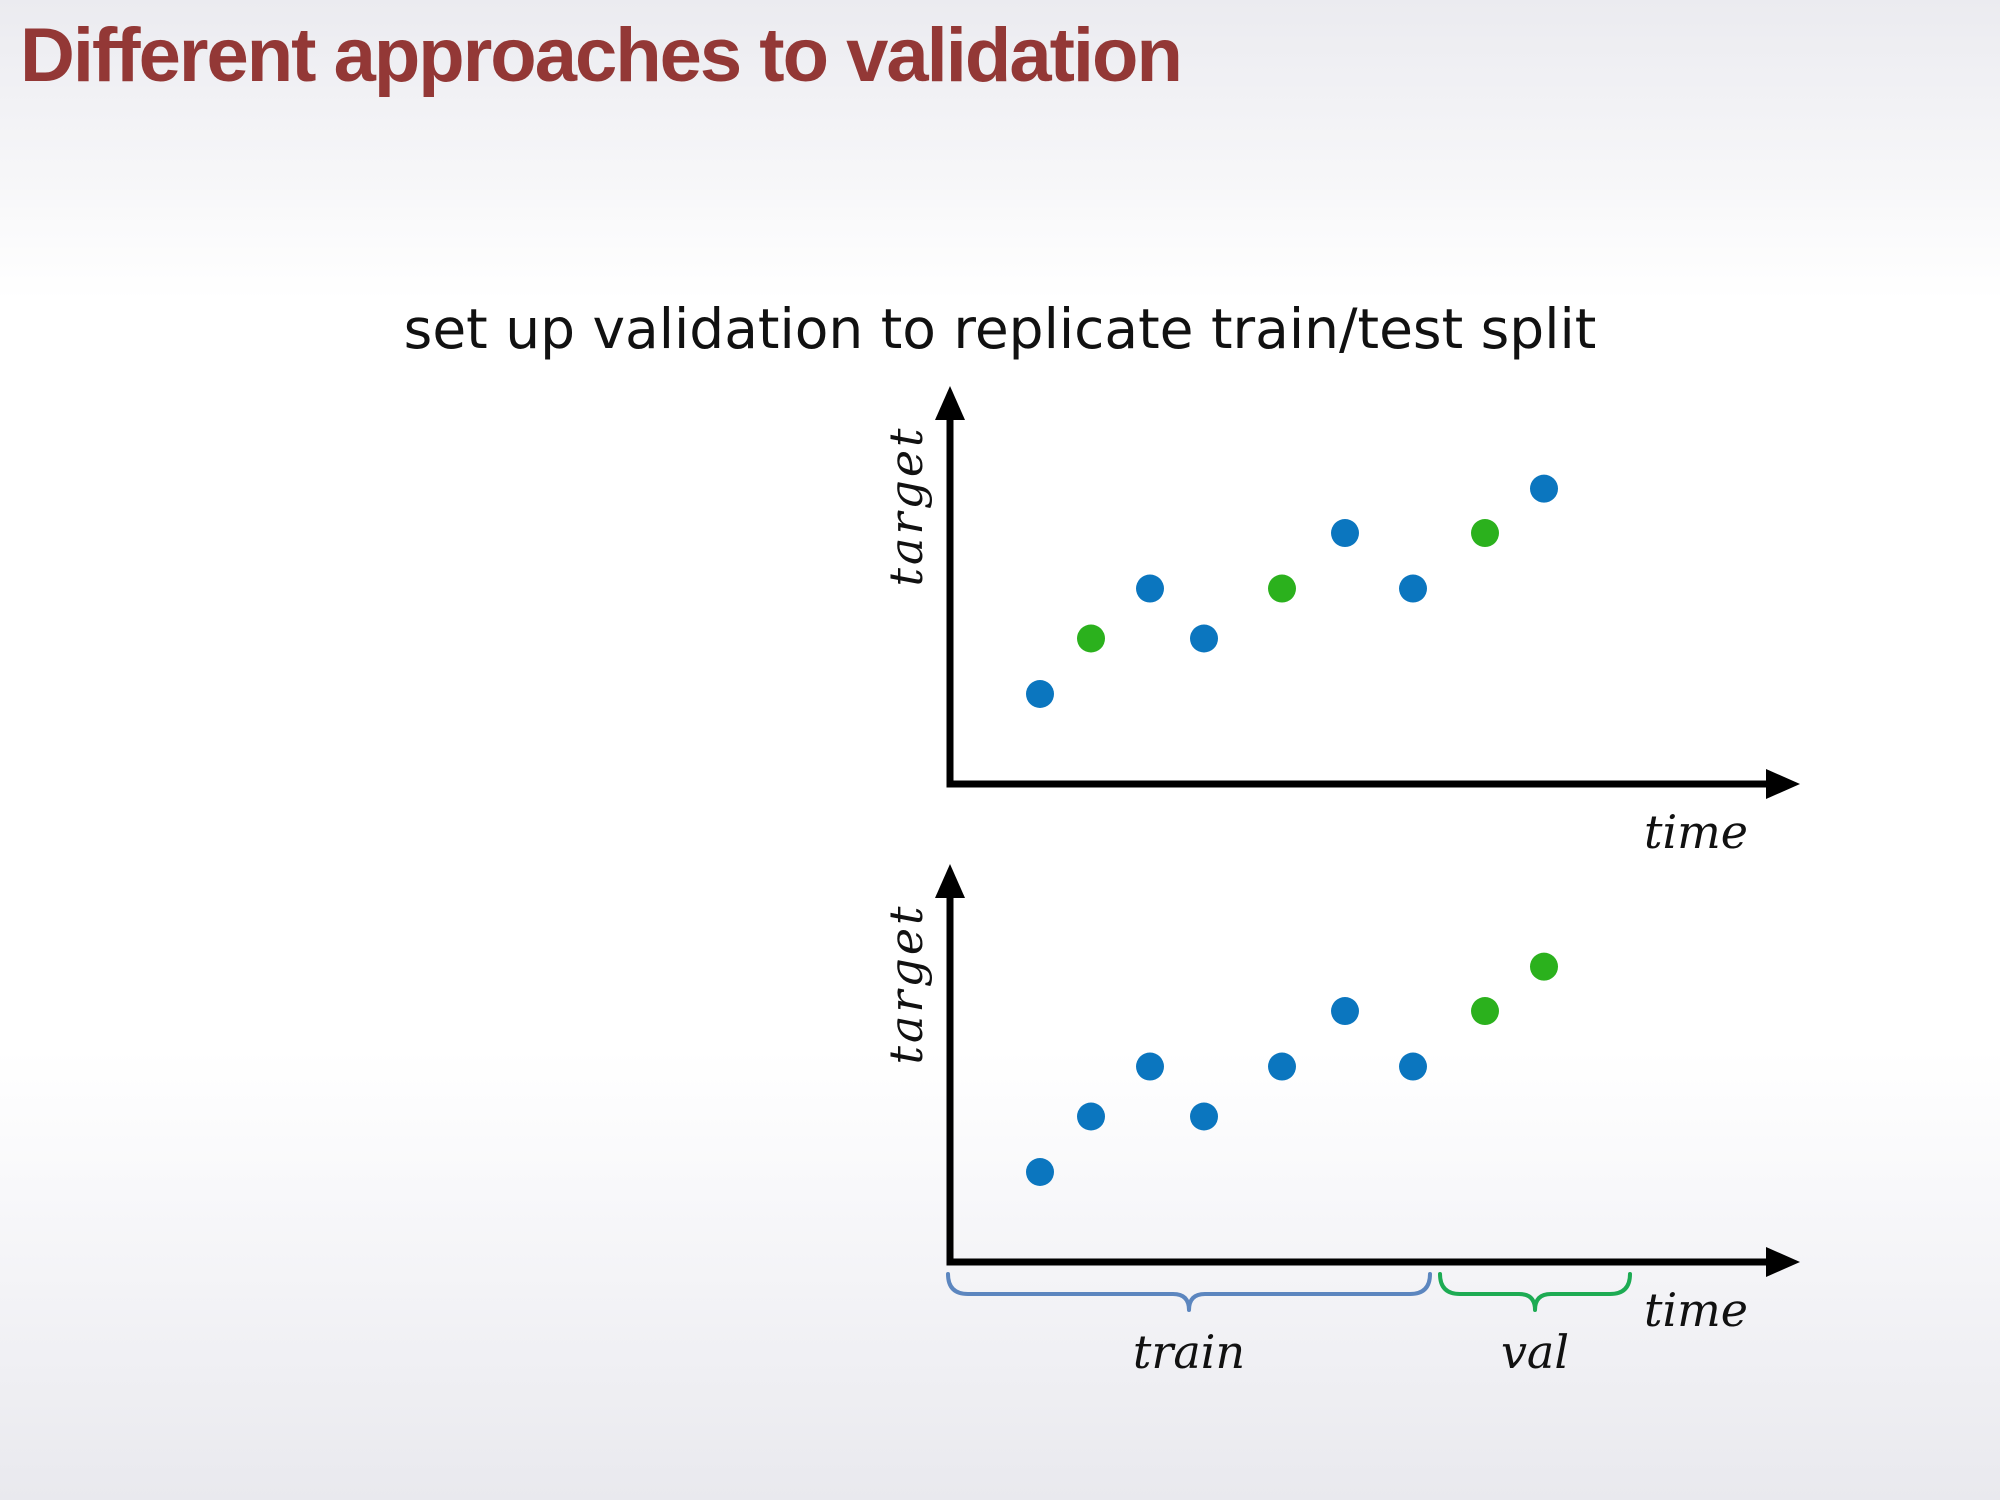 Image resolution: width=2000 pixels, height=1500 pixels. Describe the element at coordinates (1189, 1292) in the screenshot. I see `train-brace` at that location.